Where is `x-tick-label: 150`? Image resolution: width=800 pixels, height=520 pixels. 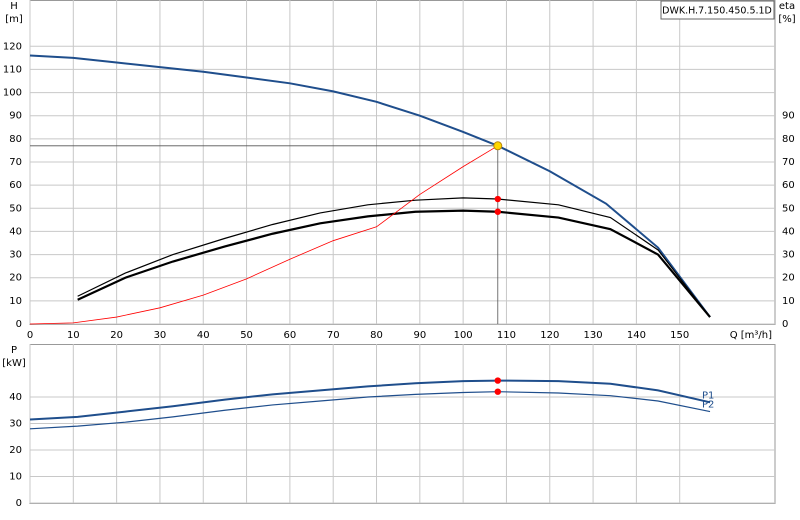 x-tick-label: 150 is located at coordinates (679, 335).